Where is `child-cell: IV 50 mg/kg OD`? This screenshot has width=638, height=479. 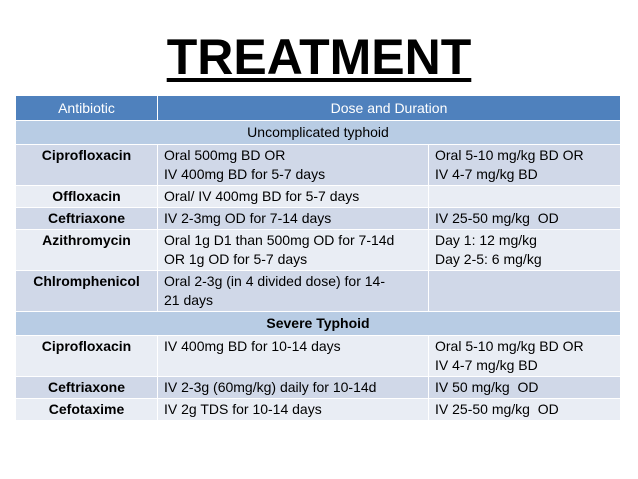
child-cell: IV 50 mg/kg OD is located at coordinates (524, 387).